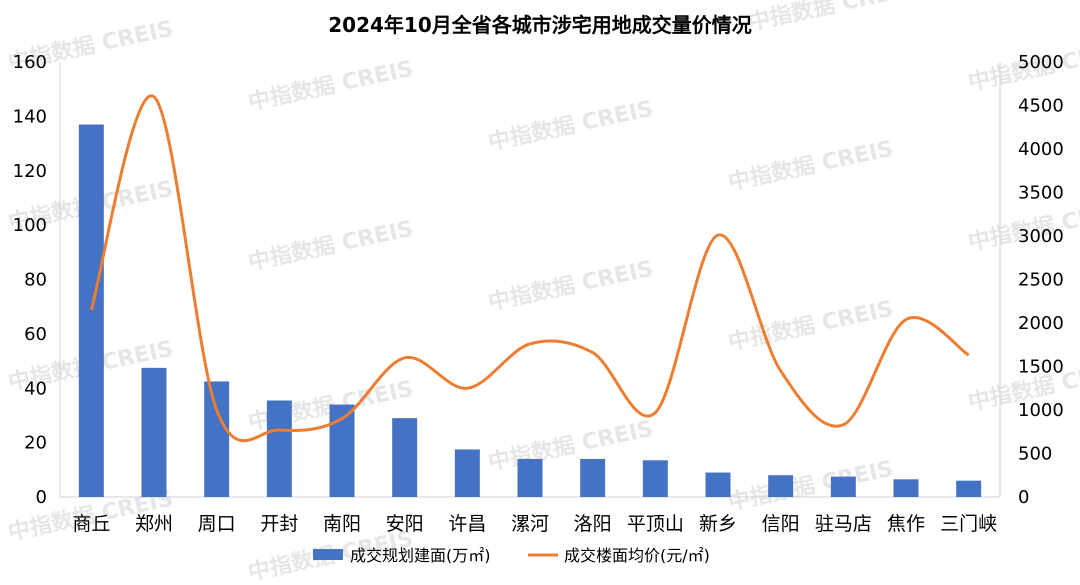 This screenshot has height=585, width=1080. I want to click on right-tick-label: 1500, so click(1041, 367).